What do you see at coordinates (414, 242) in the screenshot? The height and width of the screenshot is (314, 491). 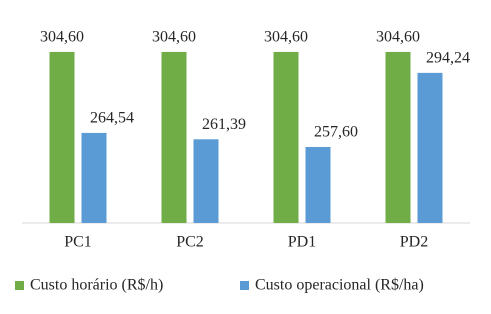 I see `x-tick-label: PD2` at bounding box center [414, 242].